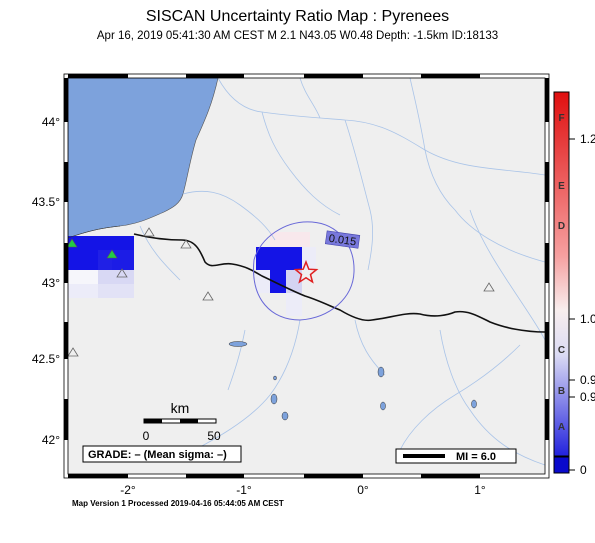 The width and height of the screenshot is (595, 543). I want to click on contour-label: 0.015, so click(342, 239).